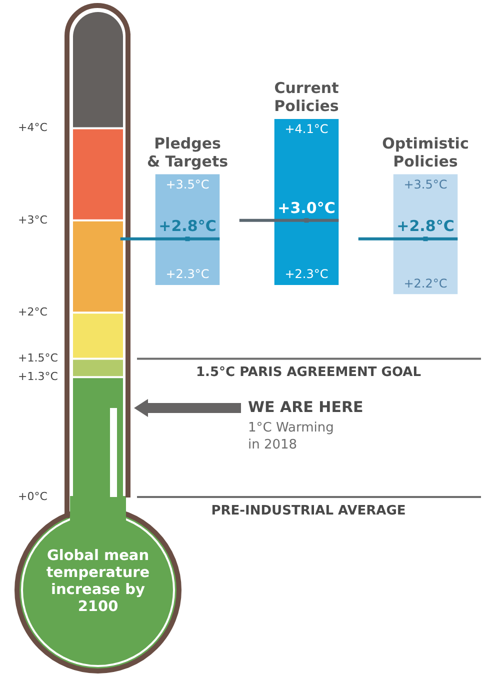  What do you see at coordinates (306, 96) in the screenshot?
I see `x-tick-label: Current Policies` at bounding box center [306, 96].